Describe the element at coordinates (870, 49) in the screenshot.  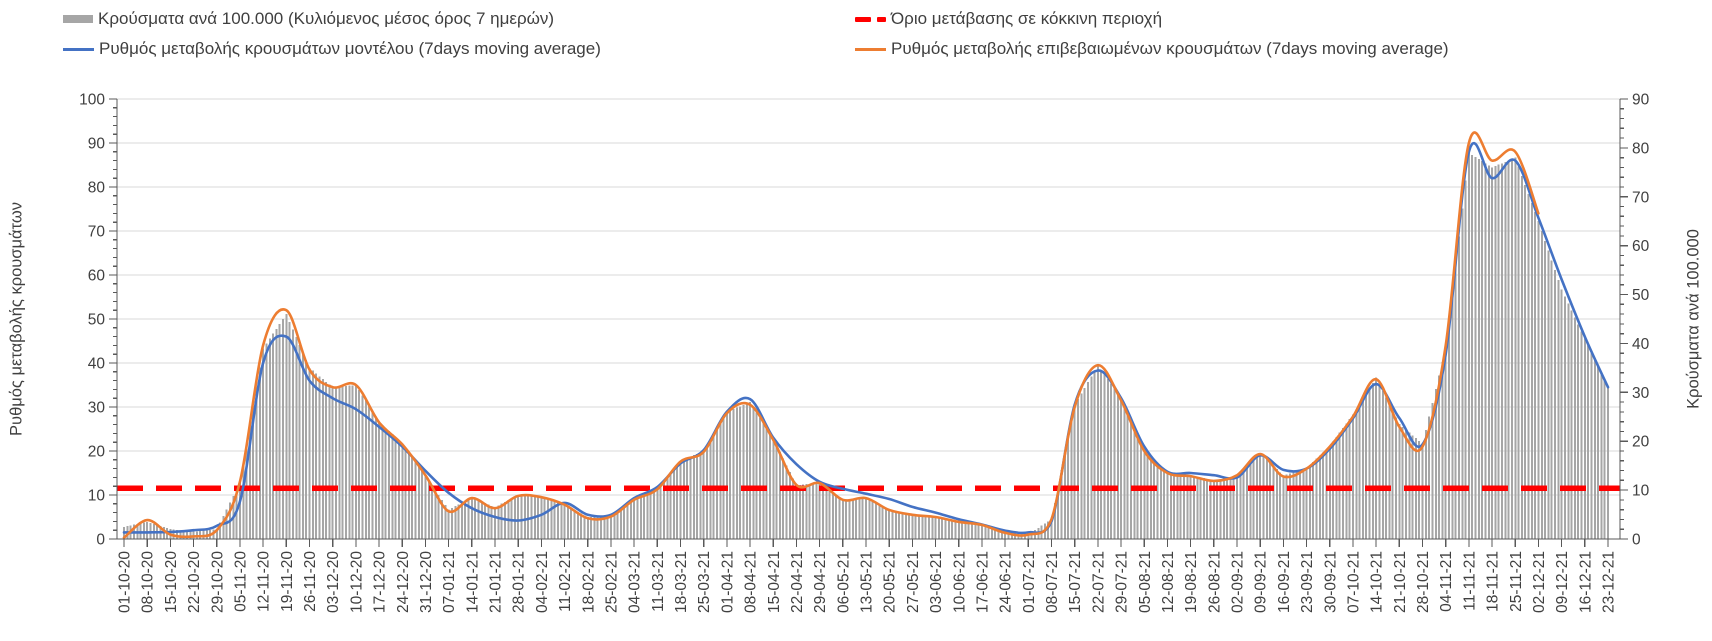
I see `confirmed-line-swatch-icon` at that location.